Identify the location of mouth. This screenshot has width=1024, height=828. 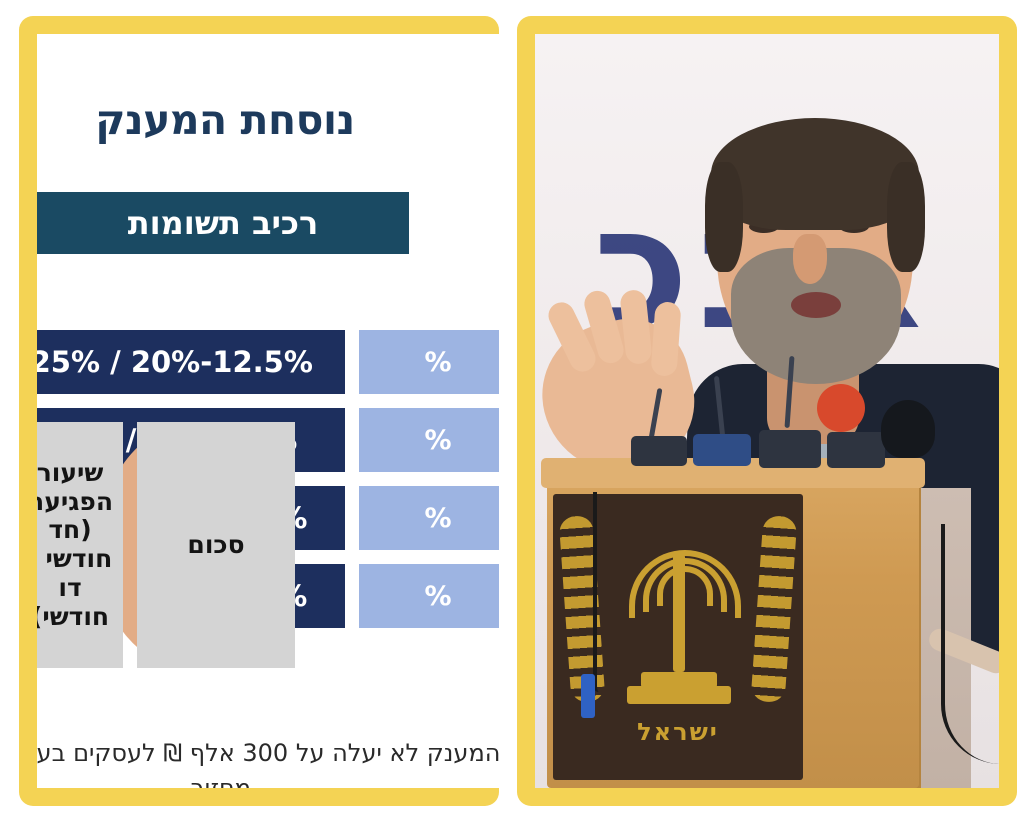
(816, 305).